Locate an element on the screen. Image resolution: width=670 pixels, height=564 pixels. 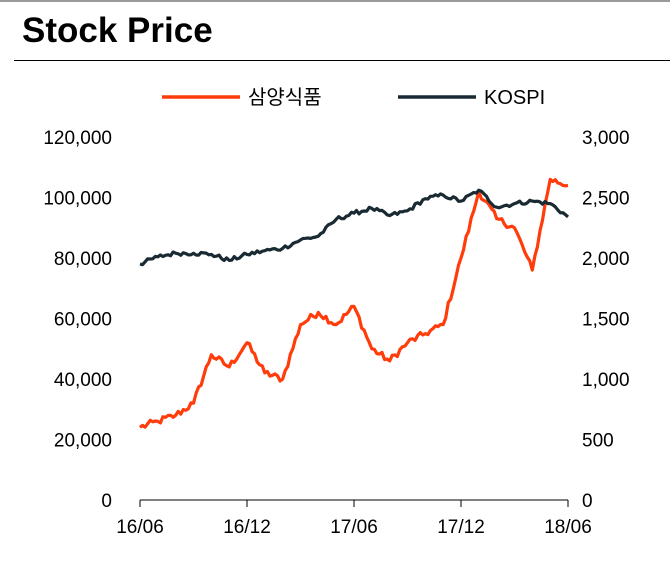
y-left-tick-label: 80,000 is located at coordinates (83, 259).